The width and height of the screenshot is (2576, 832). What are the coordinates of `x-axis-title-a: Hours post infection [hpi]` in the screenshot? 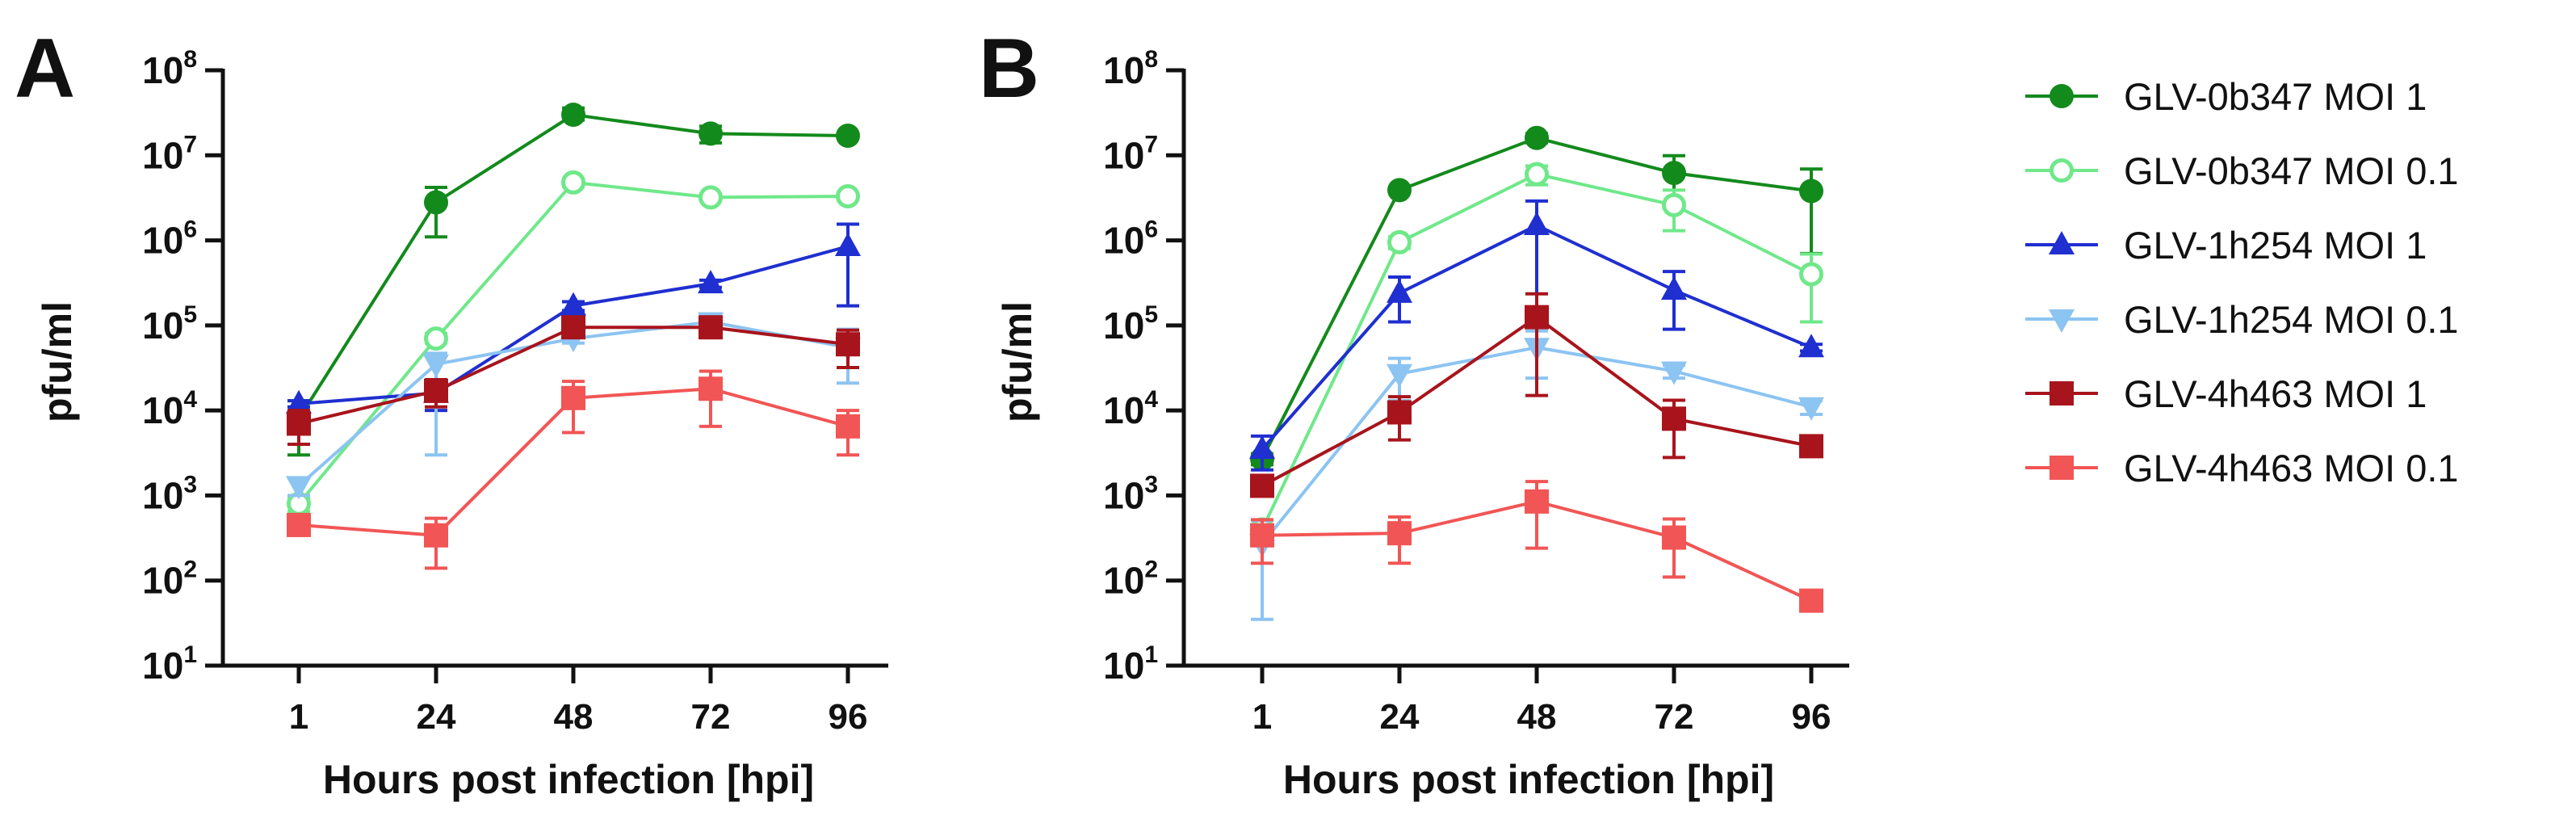 It's located at (568, 779).